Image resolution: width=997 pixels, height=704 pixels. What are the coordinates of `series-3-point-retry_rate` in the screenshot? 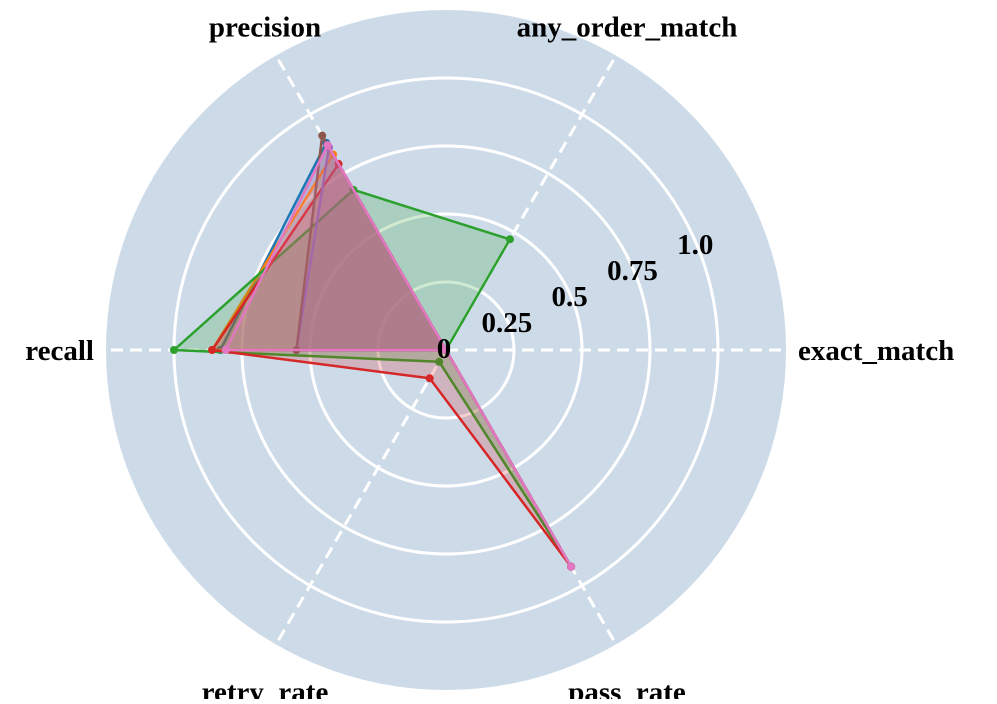 It's located at (429, 378).